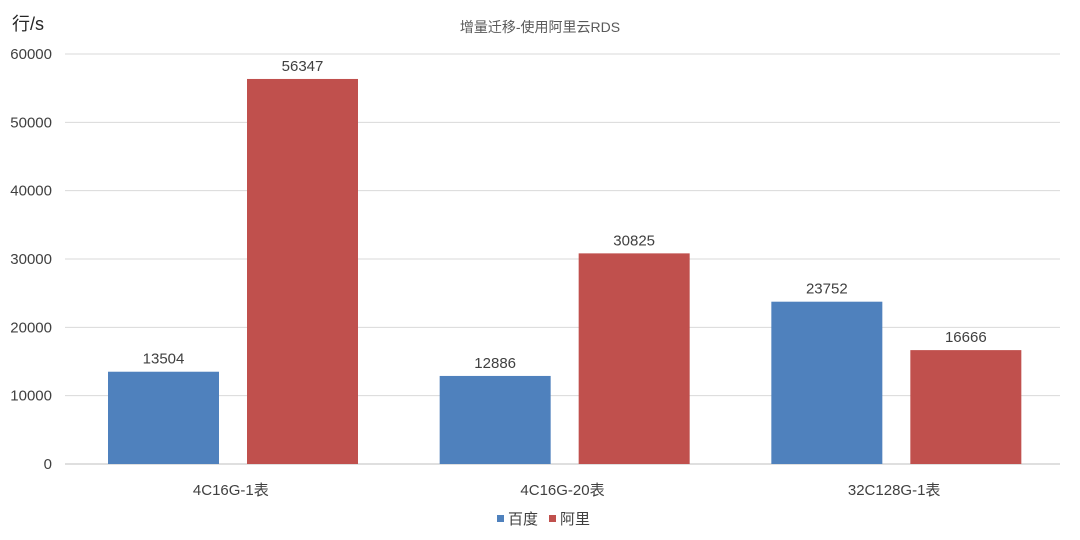  Describe the element at coordinates (164, 359) in the screenshot. I see `data-label: 13504` at that location.